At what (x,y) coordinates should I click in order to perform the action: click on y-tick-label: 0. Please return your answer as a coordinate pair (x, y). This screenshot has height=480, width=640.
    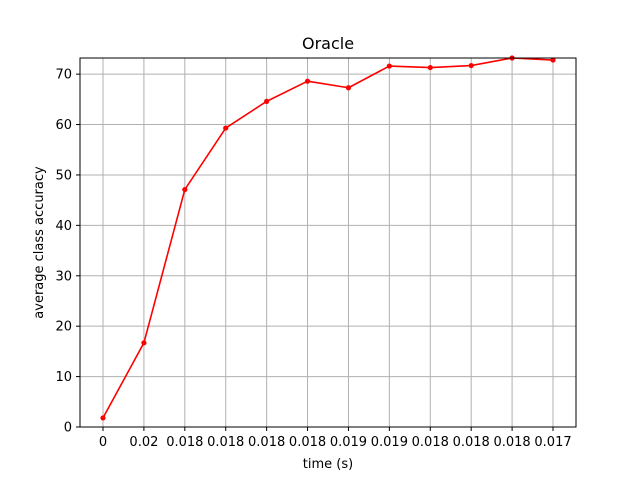
    Looking at the image, I should click on (68, 428).